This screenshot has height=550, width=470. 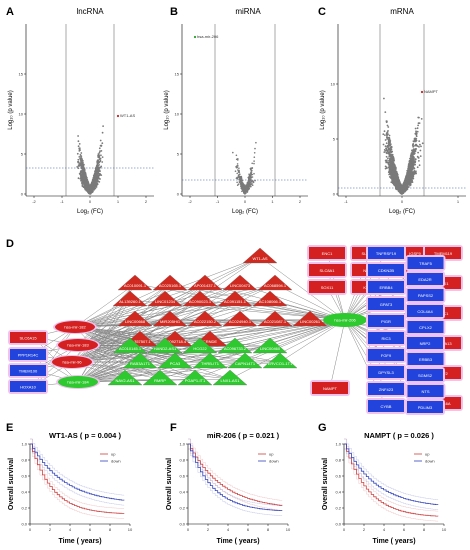 What do you see at coordinates (90, 11) in the screenshot?
I see `plot-title: lncRNA` at bounding box center [90, 11].